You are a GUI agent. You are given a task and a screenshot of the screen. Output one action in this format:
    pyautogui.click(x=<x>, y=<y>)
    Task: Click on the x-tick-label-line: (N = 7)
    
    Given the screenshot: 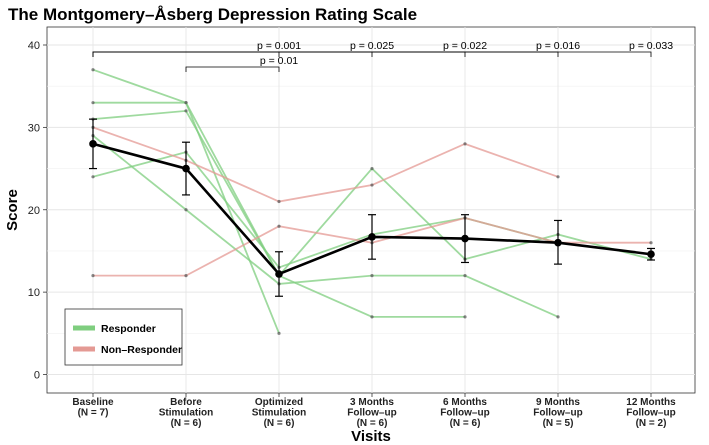 What is the action you would take?
    pyautogui.click(x=93, y=413)
    